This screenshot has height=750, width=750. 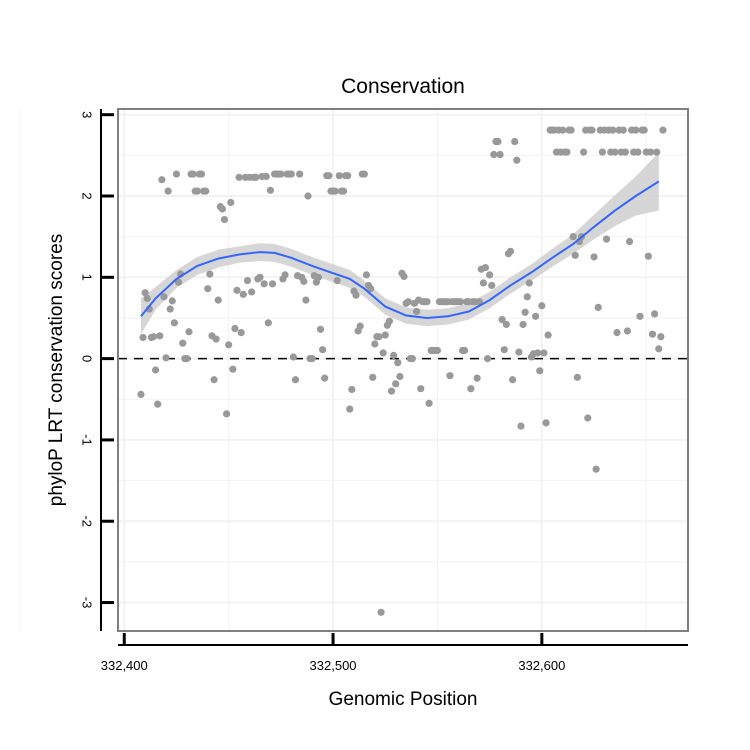 I want to click on chart-title: Conservation, so click(x=403, y=86).